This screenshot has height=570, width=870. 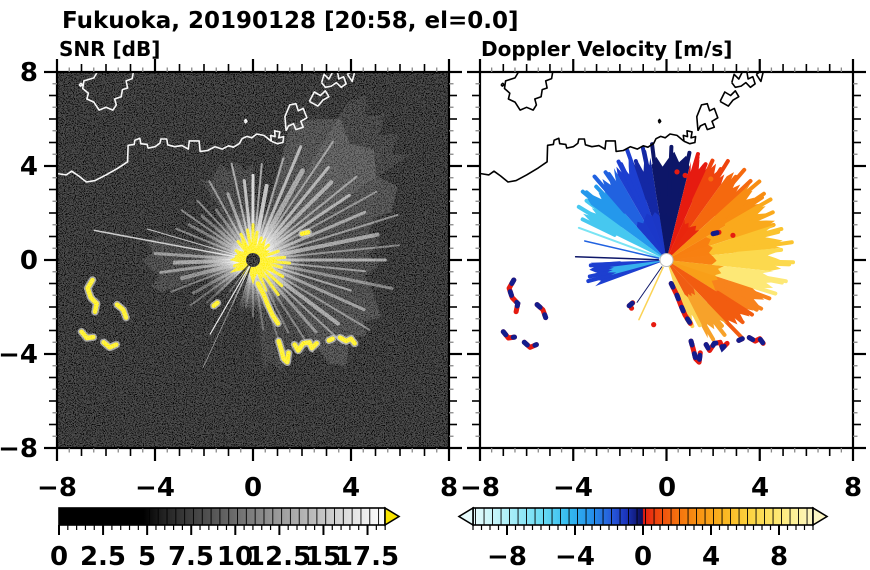 I want to click on colorbar-tick-label: 10, so click(x=235, y=556).